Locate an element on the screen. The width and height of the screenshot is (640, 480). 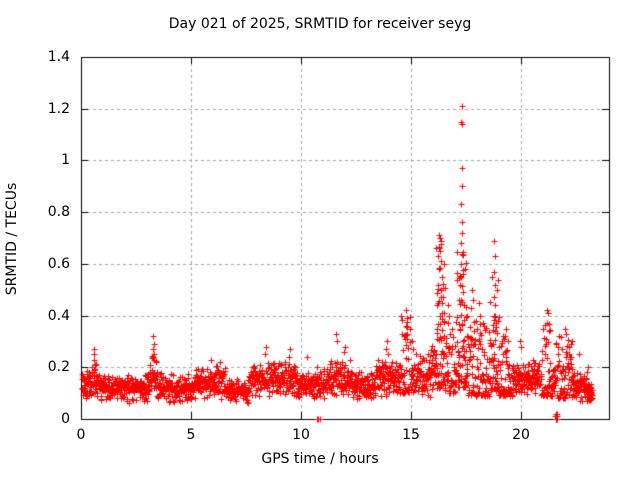
y-tick-label: 0.4 is located at coordinates (58, 315).